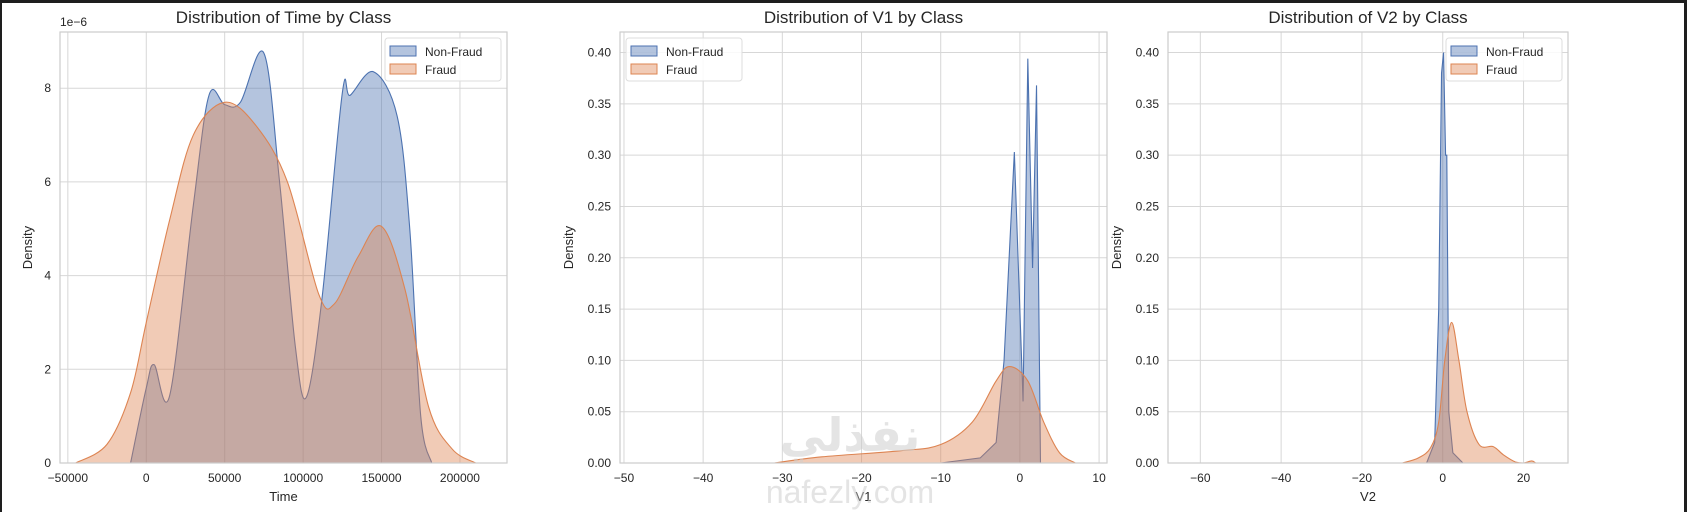 This screenshot has height=512, width=1687. I want to click on y-tick-label: 4, so click(47, 276).